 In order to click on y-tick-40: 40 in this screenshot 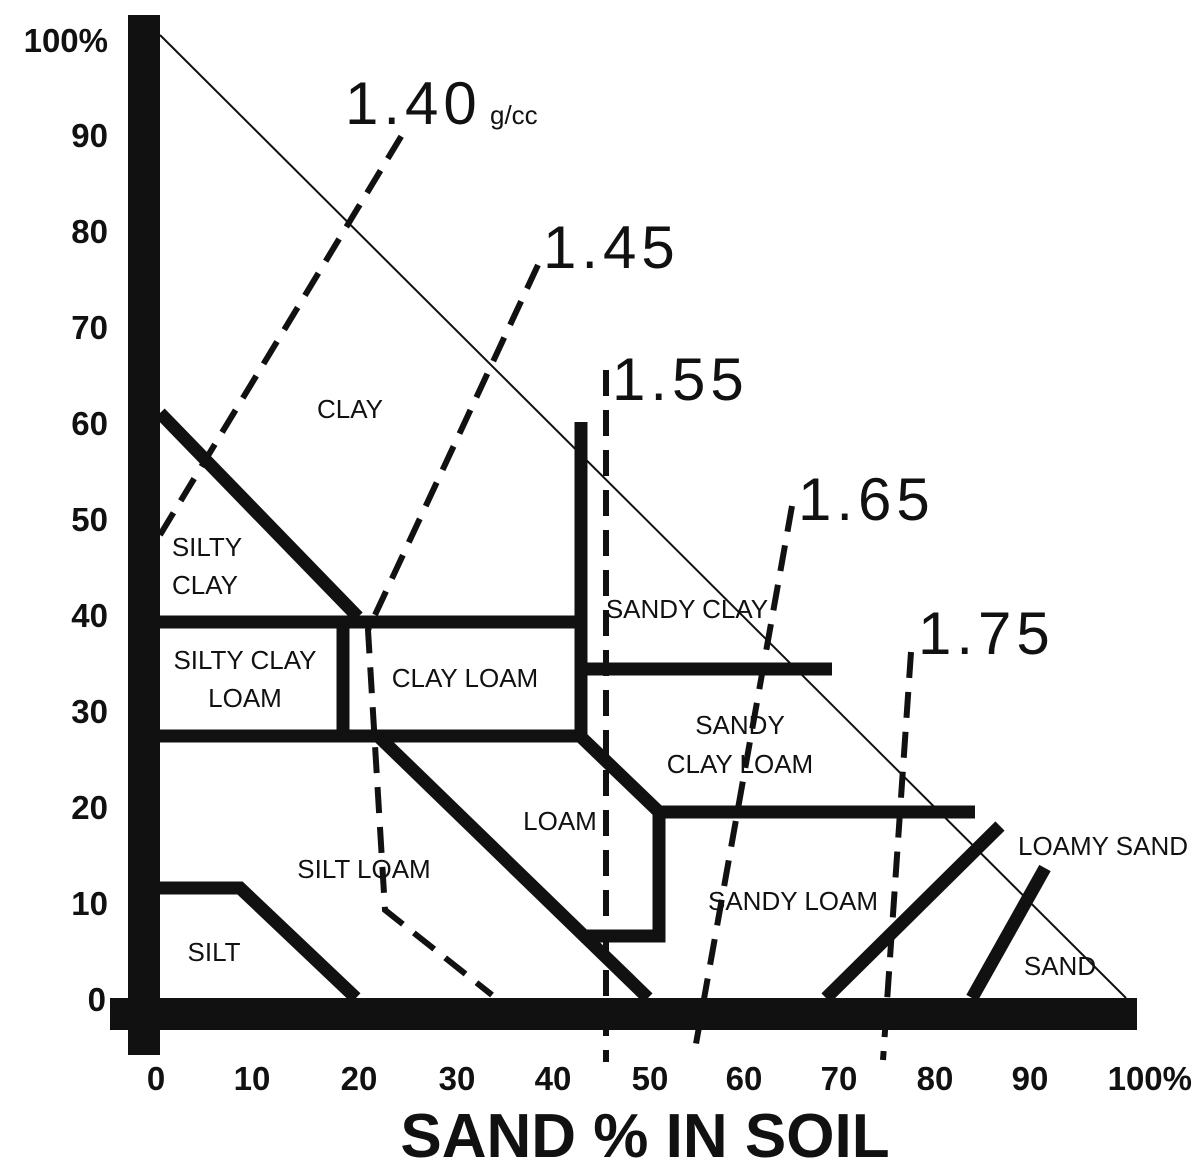, I will do `click(89, 615)`.